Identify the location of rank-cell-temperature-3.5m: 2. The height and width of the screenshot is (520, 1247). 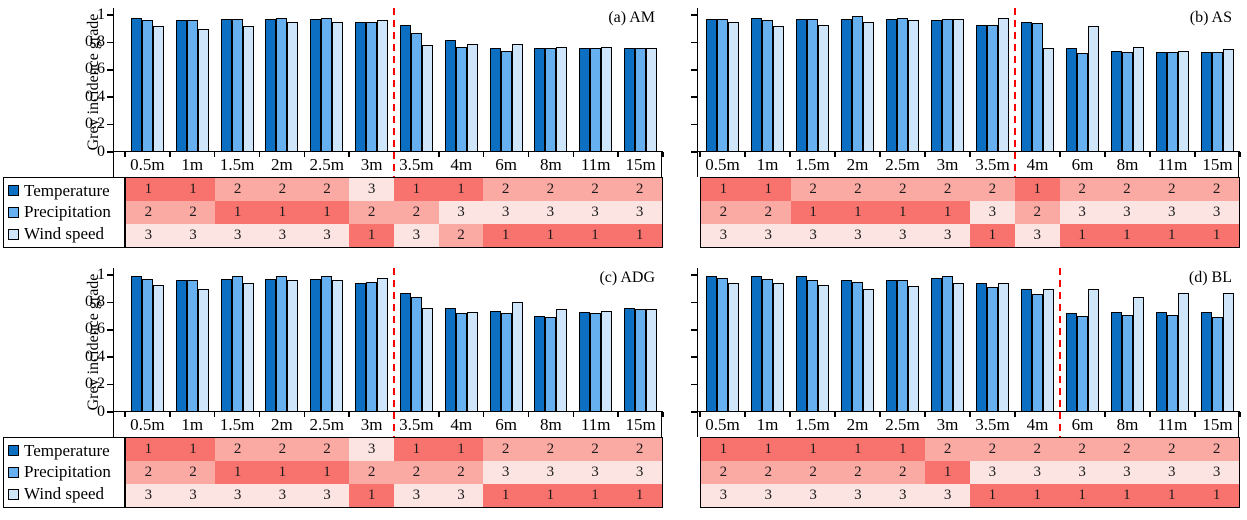
(992, 189).